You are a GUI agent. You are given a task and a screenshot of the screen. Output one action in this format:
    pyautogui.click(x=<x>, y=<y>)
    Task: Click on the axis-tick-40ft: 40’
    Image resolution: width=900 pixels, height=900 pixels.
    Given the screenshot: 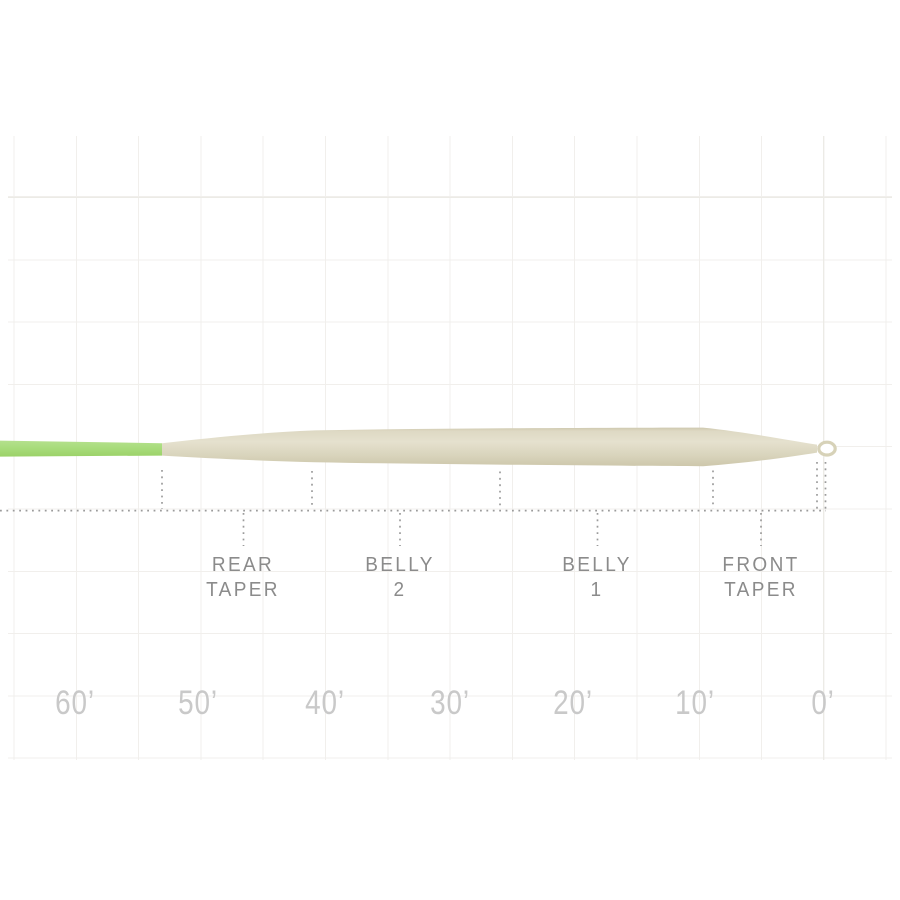 What is the action you would take?
    pyautogui.click(x=325, y=703)
    